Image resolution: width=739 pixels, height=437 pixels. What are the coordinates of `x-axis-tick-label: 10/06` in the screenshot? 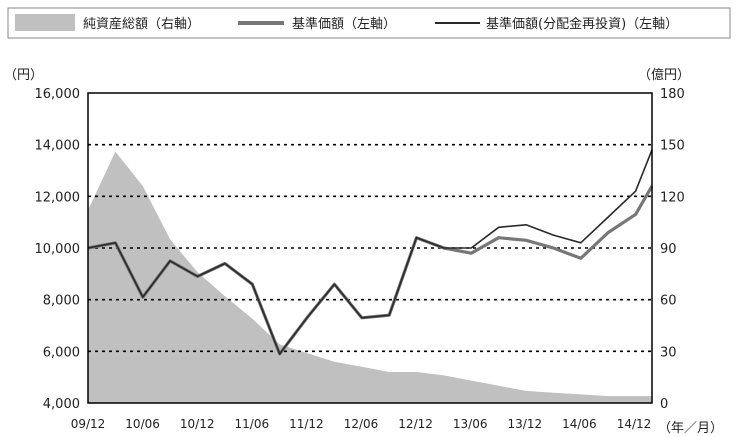 It's located at (142, 424).